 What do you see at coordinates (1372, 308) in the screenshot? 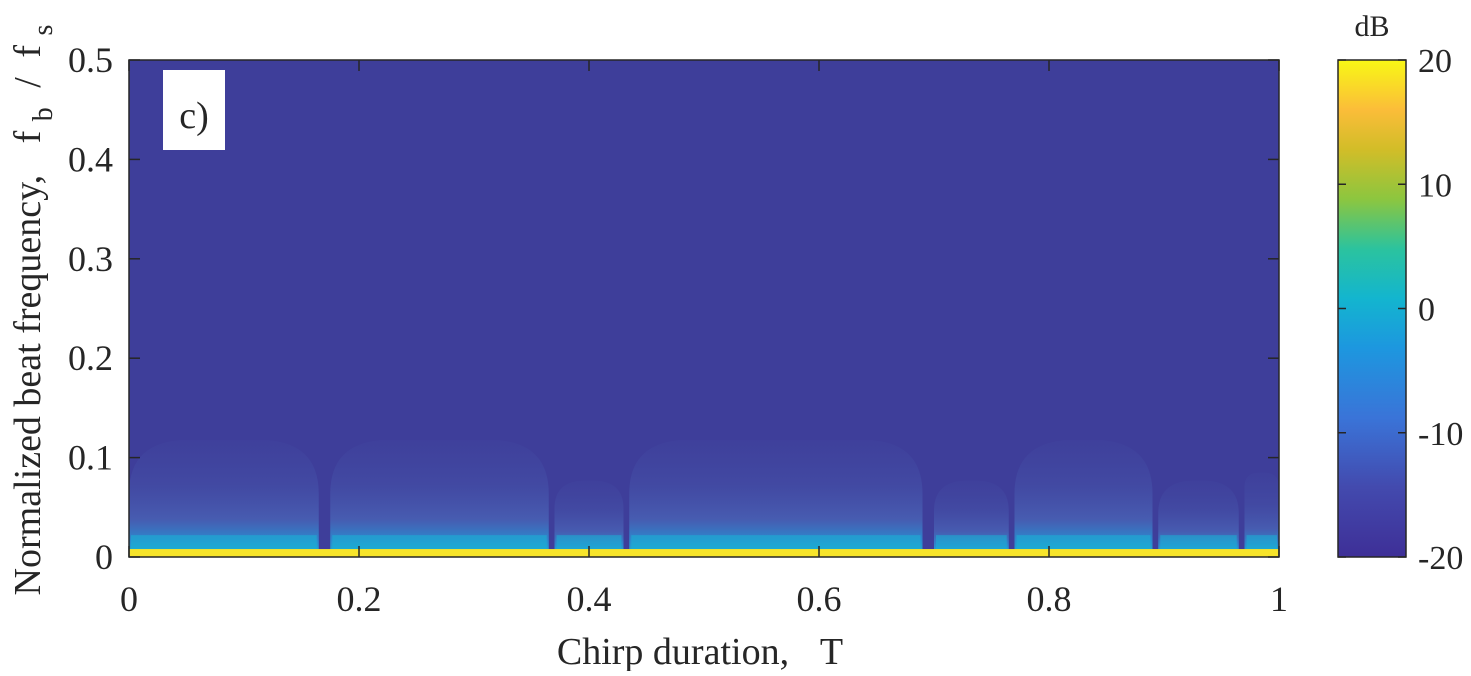
I see `colorbar` at bounding box center [1372, 308].